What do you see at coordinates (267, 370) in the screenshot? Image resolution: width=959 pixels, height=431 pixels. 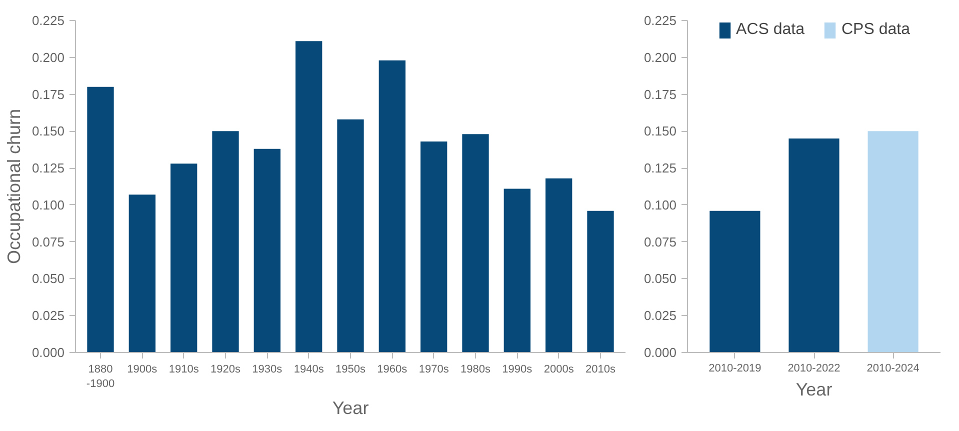 I see `x-tick-label: 1930s` at bounding box center [267, 370].